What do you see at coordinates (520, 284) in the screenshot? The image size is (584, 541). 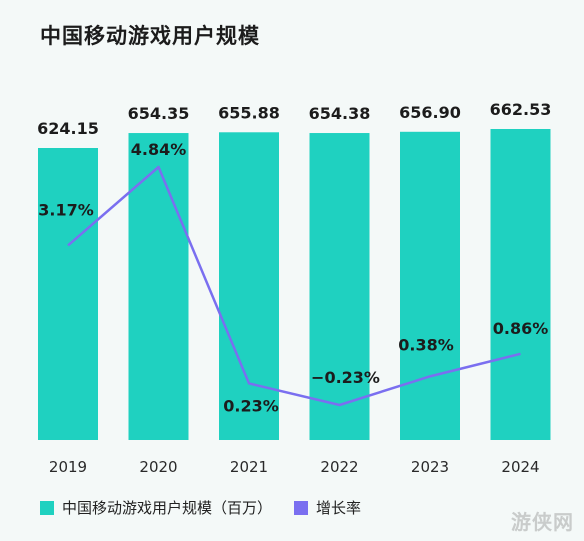 I see `bar-2024` at bounding box center [520, 284].